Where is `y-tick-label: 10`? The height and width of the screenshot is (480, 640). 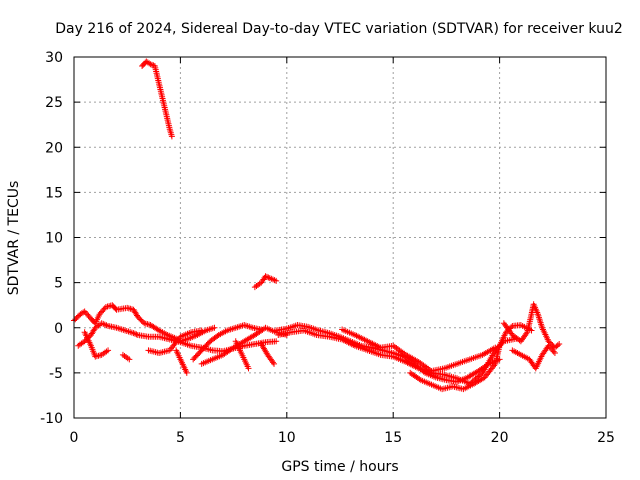 y-tick-label: 10 is located at coordinates (54, 239).